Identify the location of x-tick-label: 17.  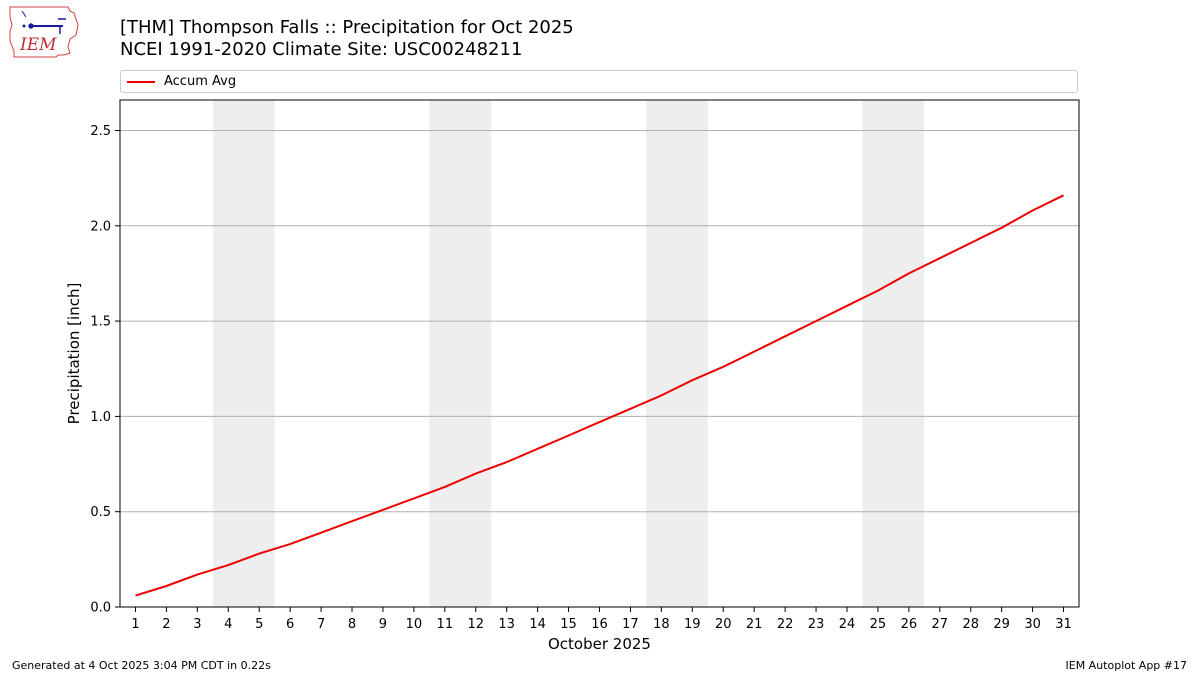
(630, 624).